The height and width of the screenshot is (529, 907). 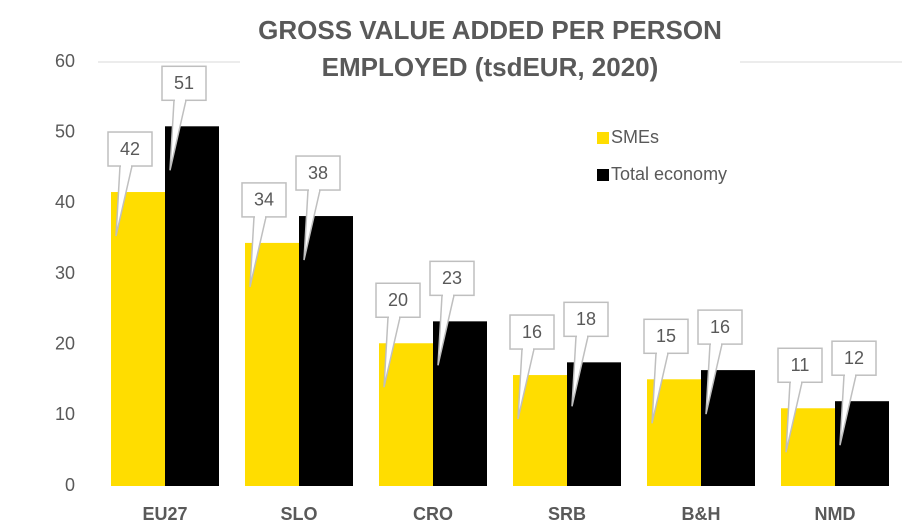 What do you see at coordinates (835, 514) in the screenshot?
I see `x-tick-label: NMD` at bounding box center [835, 514].